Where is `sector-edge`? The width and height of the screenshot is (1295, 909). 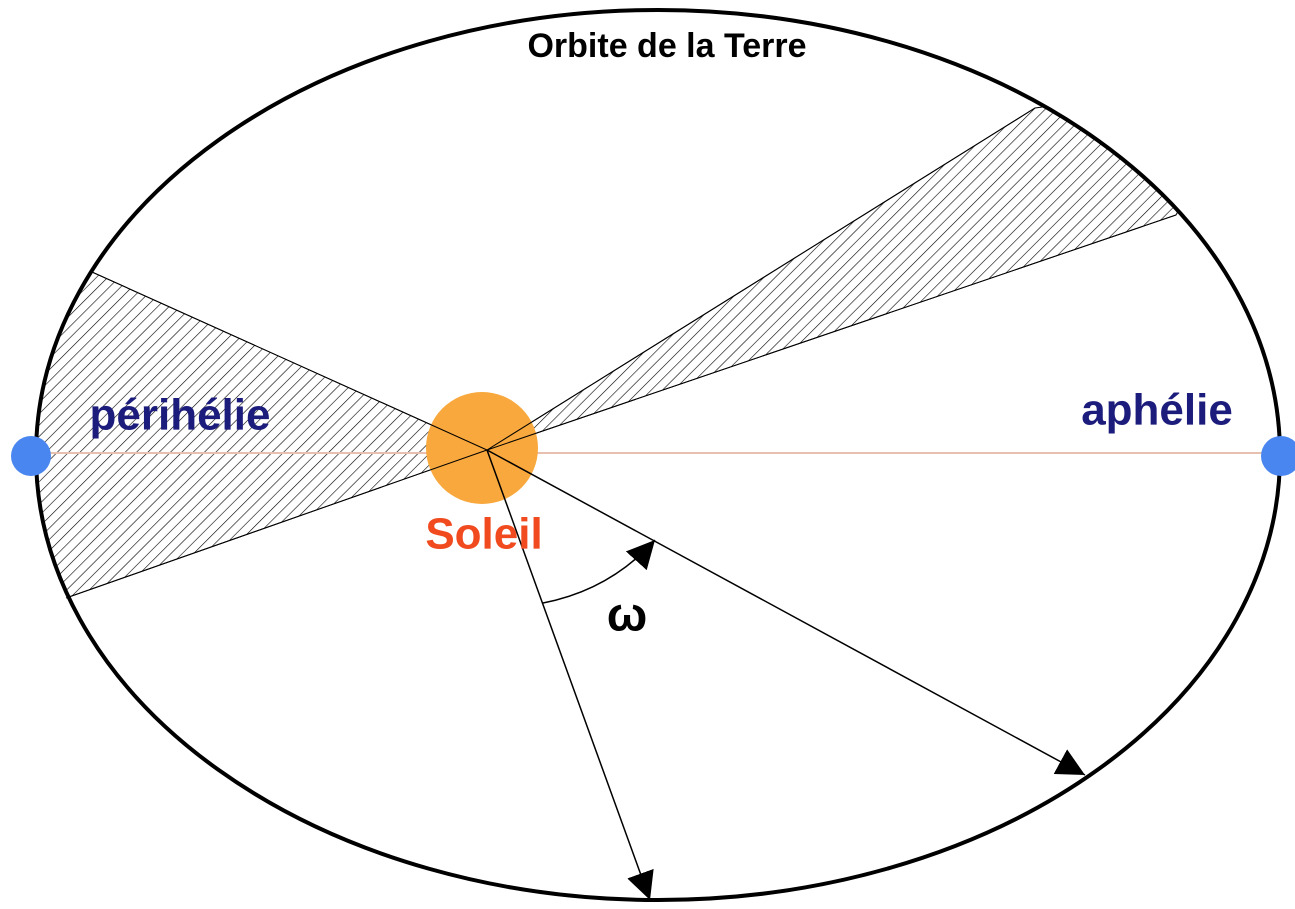 sector-edge is located at coordinates (276, 435).